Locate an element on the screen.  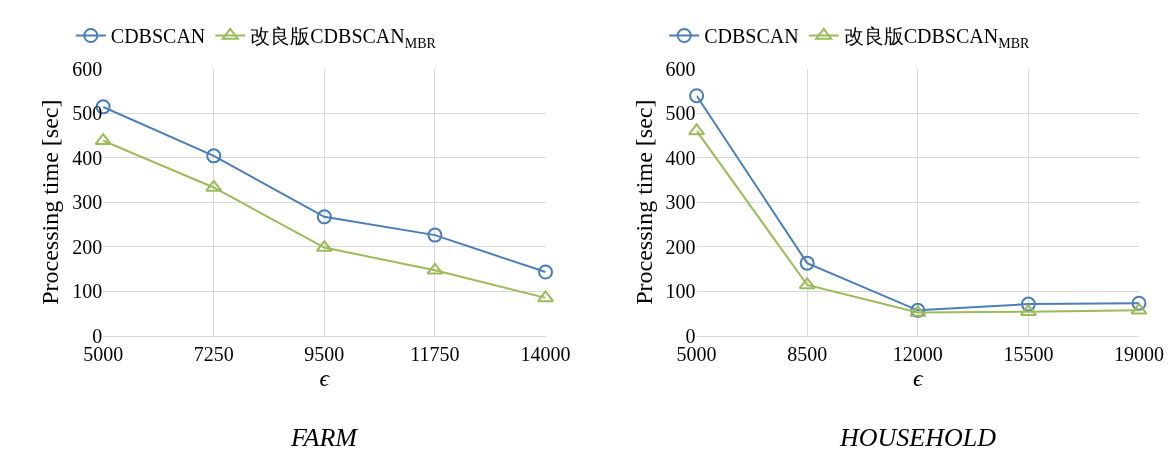
x-tick-label: 9500 is located at coordinates (324, 353).